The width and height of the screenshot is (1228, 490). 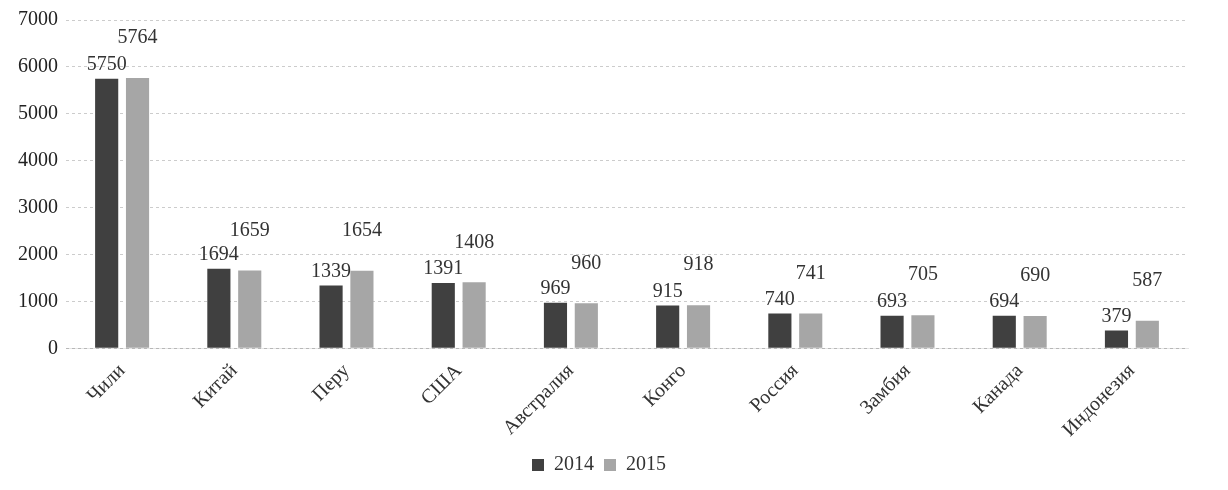 What do you see at coordinates (443, 267) in the screenshot?
I see `data-label: 1391` at bounding box center [443, 267].